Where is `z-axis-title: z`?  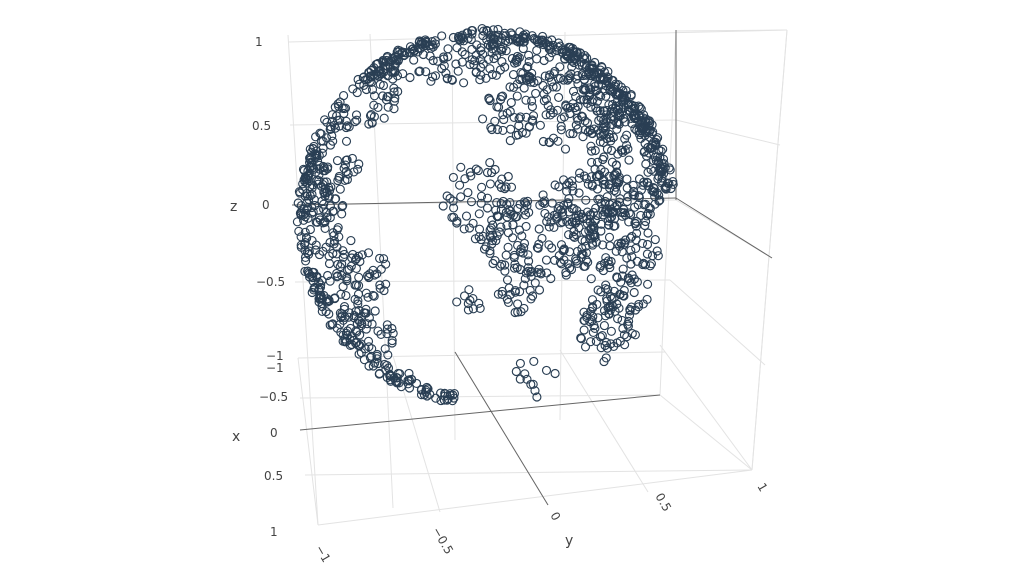
z-axis-title: z is located at coordinates (233, 207).